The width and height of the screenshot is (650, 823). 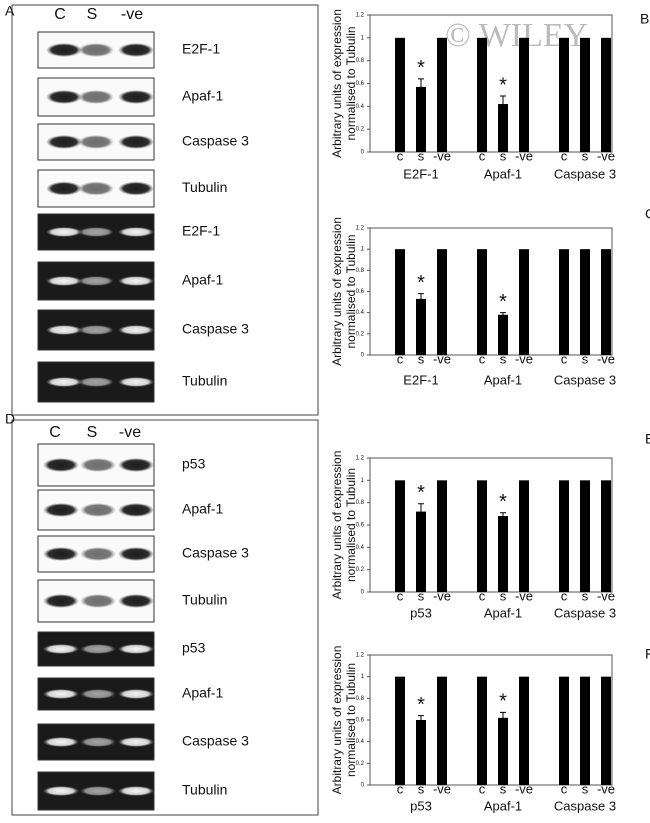 What do you see at coordinates (363, 481) in the screenshot?
I see `y-tick-label: 1` at bounding box center [363, 481].